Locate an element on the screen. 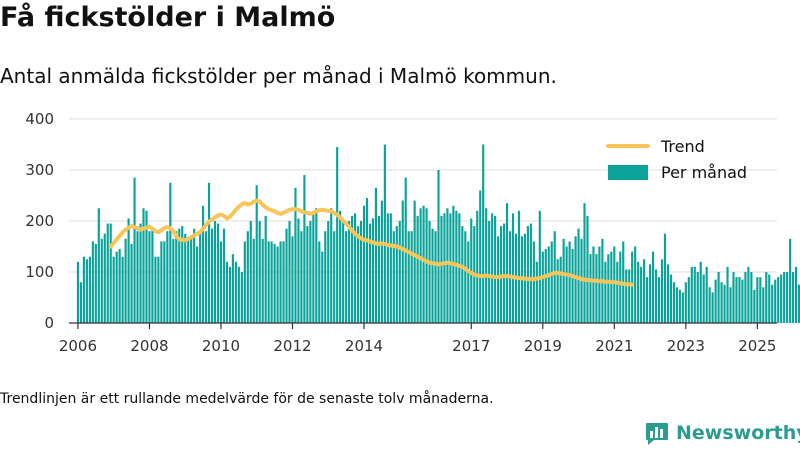 This screenshot has width=800, height=450. legend: Trend Per månad is located at coordinates (676, 159).